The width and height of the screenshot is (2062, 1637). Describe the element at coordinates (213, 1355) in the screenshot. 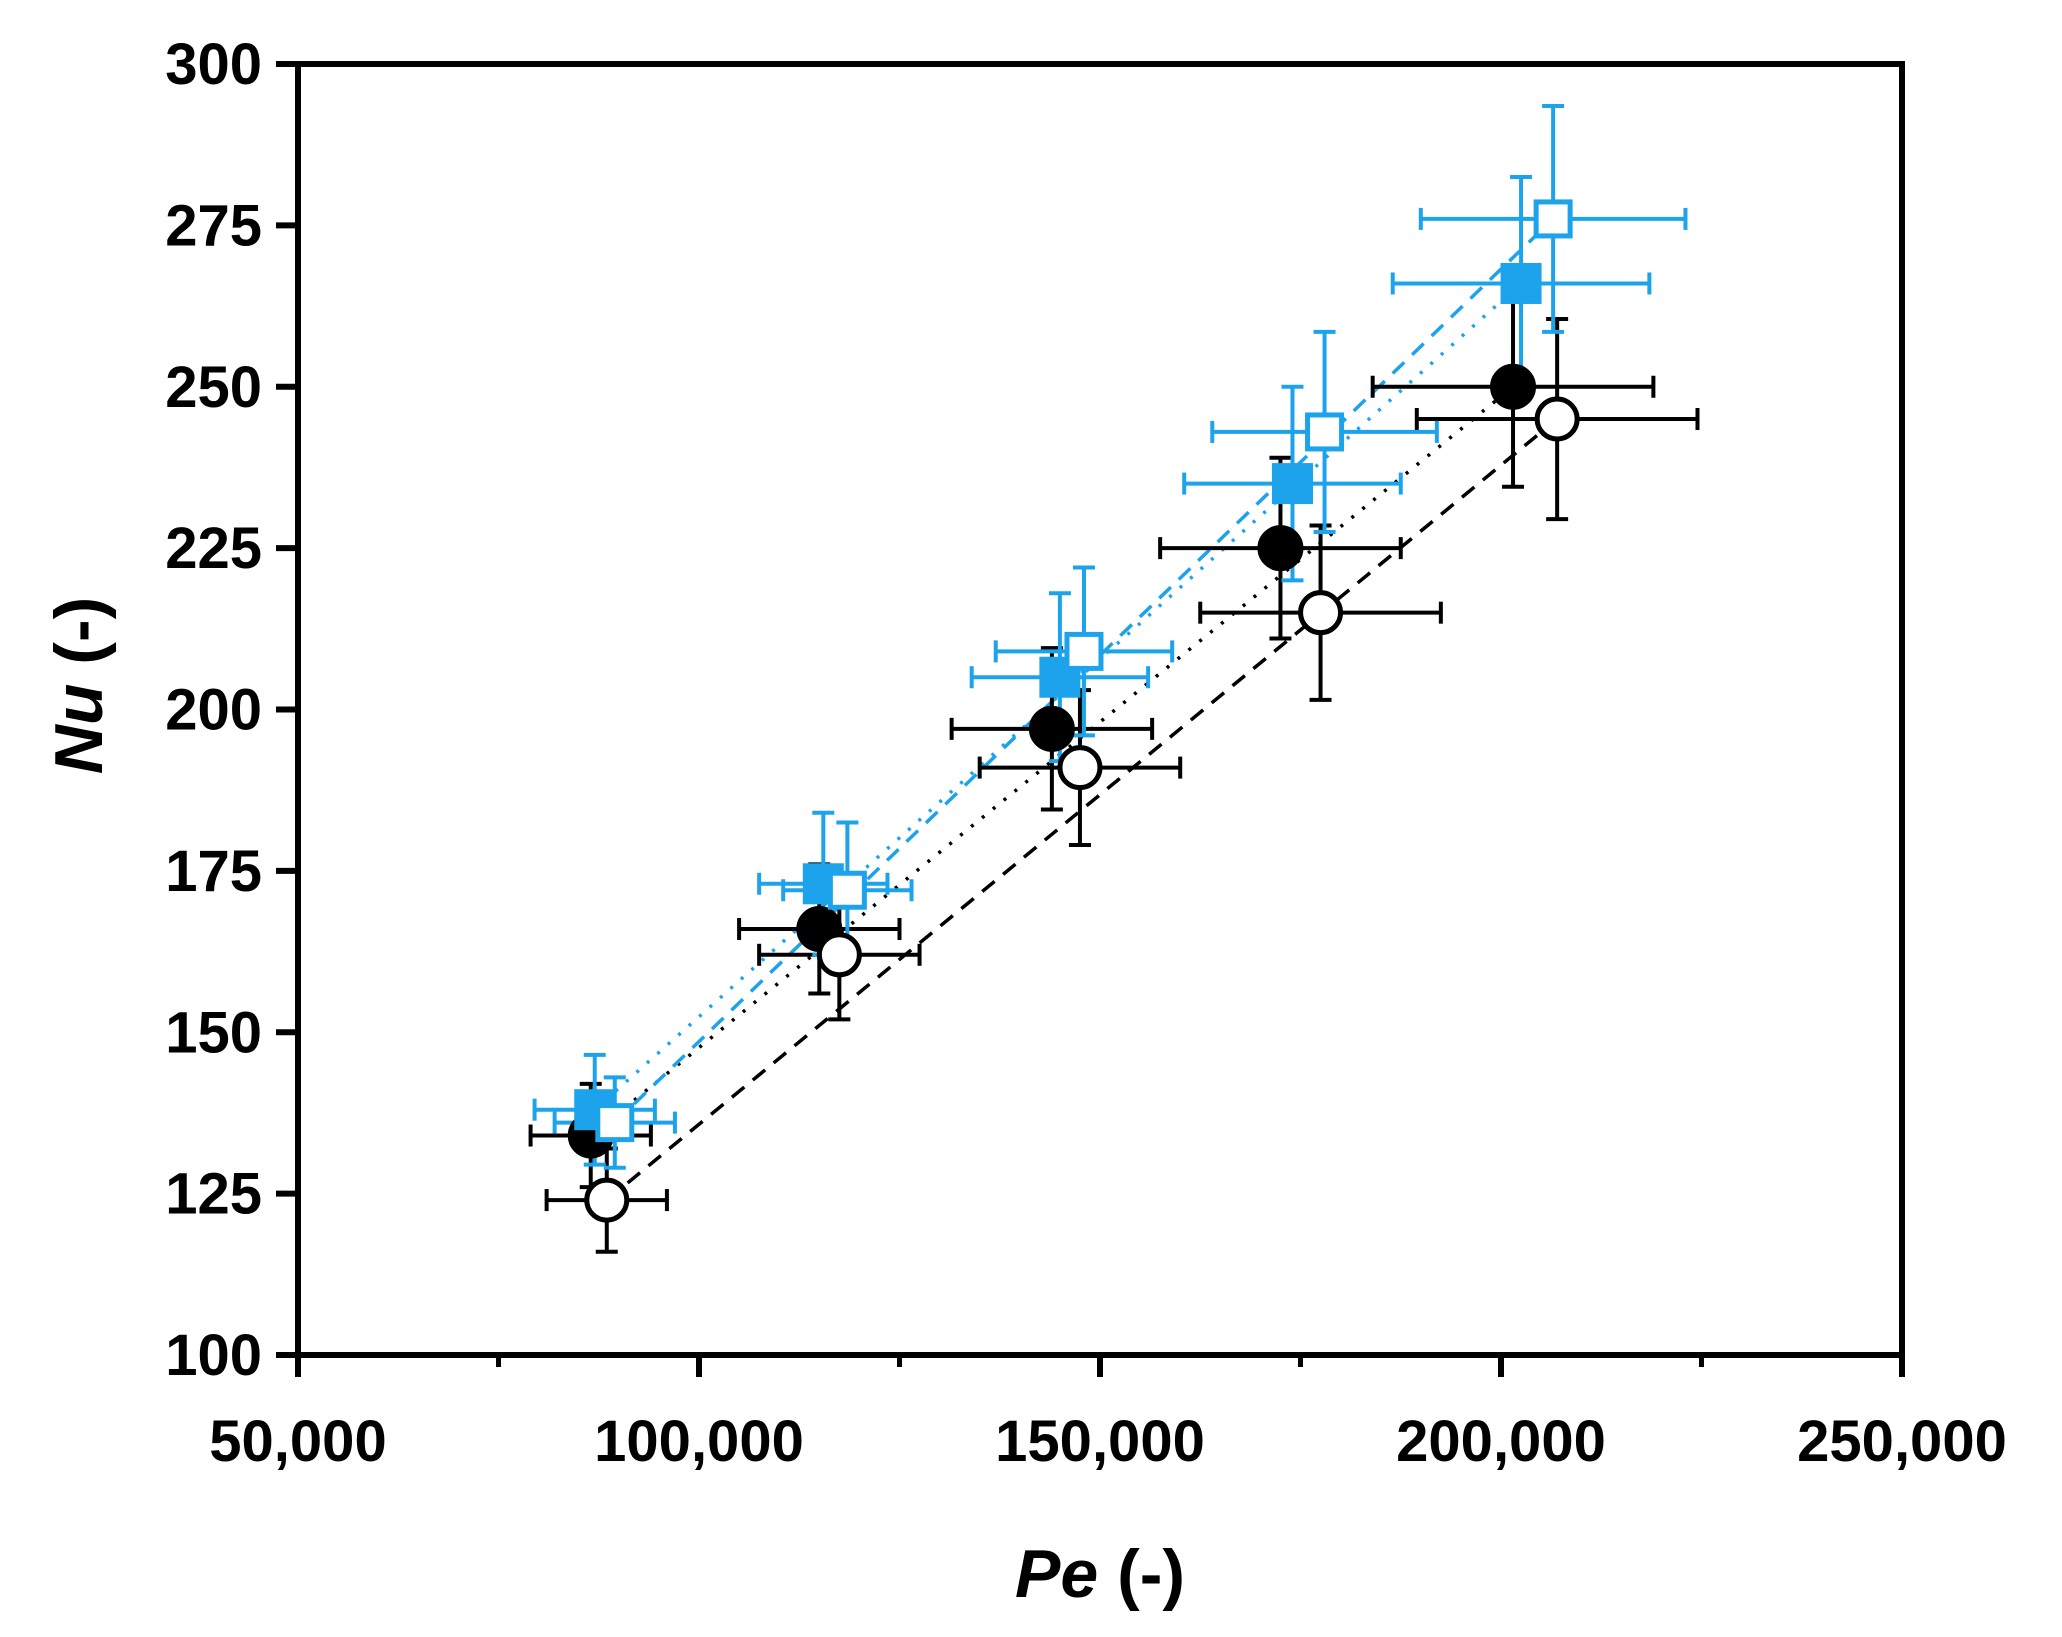

I see `y-tick-label: 100` at that location.